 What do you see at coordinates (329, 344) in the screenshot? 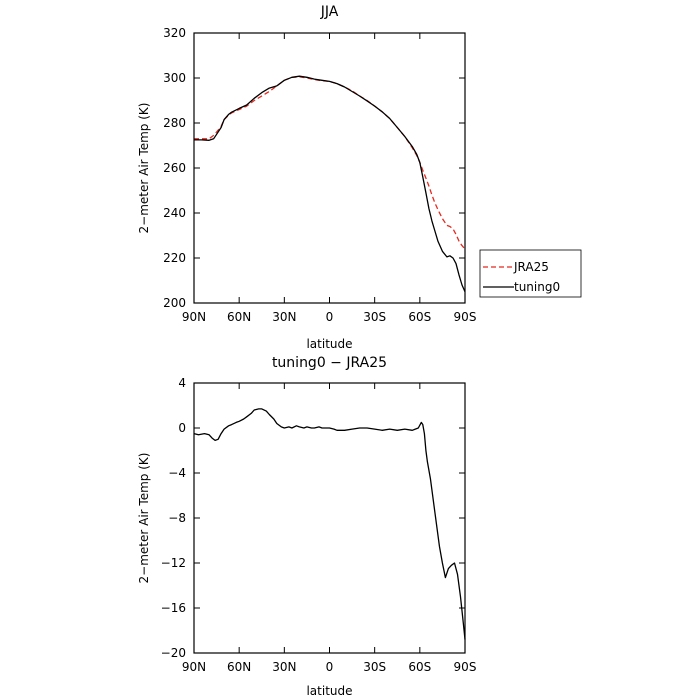
I see `top-chart-x-axis-label: latitude` at bounding box center [329, 344].